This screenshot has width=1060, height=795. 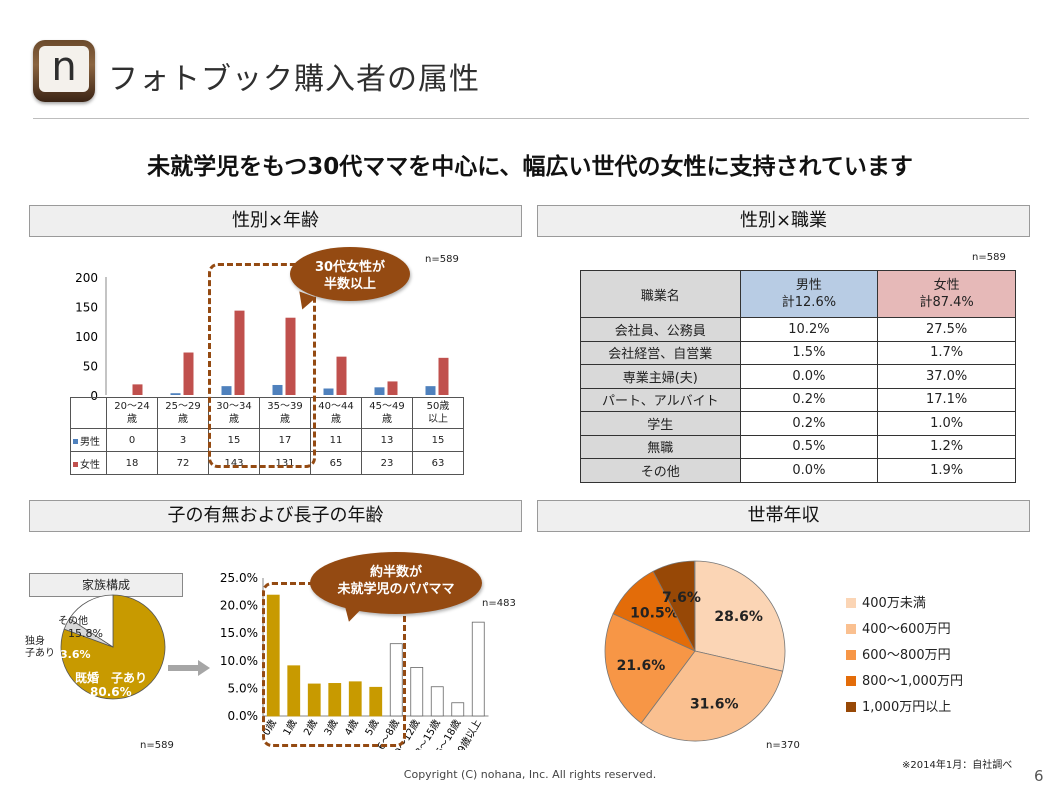 What do you see at coordinates (132, 413) in the screenshot?
I see `age-category-cell: 20～24 歳` at bounding box center [132, 413].